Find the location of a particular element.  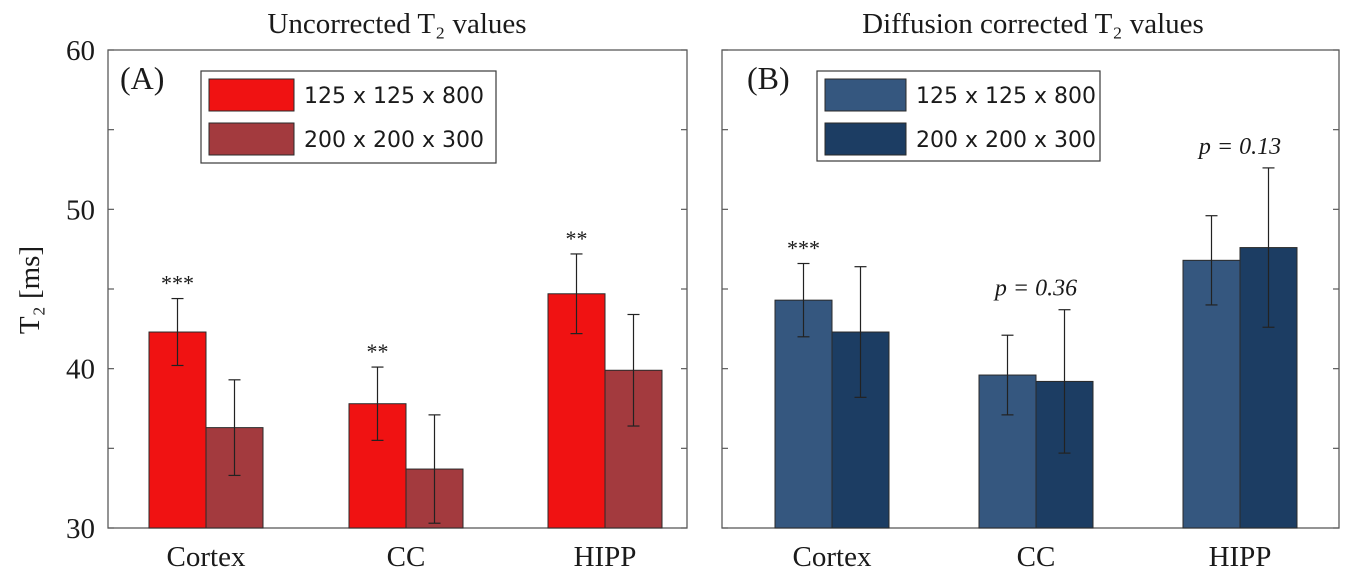

chart-title: Uncorrected T₂ values is located at coordinates (396, 24).